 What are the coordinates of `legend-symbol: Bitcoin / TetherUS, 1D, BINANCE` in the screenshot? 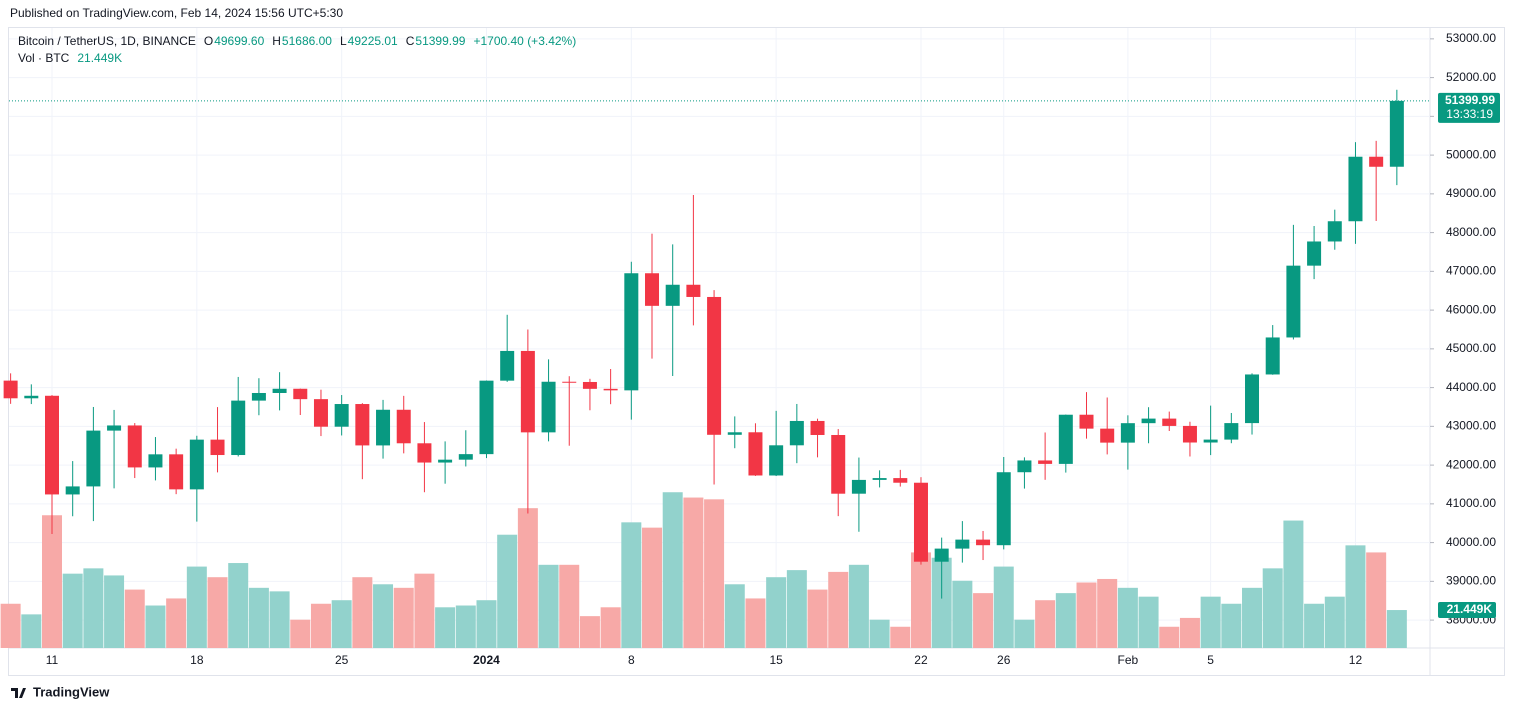 It's located at (107, 41).